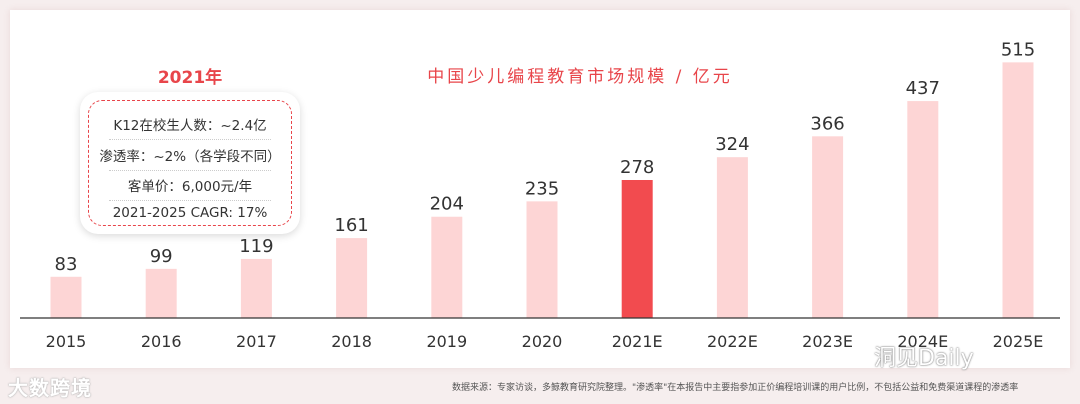 The width and height of the screenshot is (1080, 404). What do you see at coordinates (66, 264) in the screenshot?
I see `value-label-2015: 83` at bounding box center [66, 264].